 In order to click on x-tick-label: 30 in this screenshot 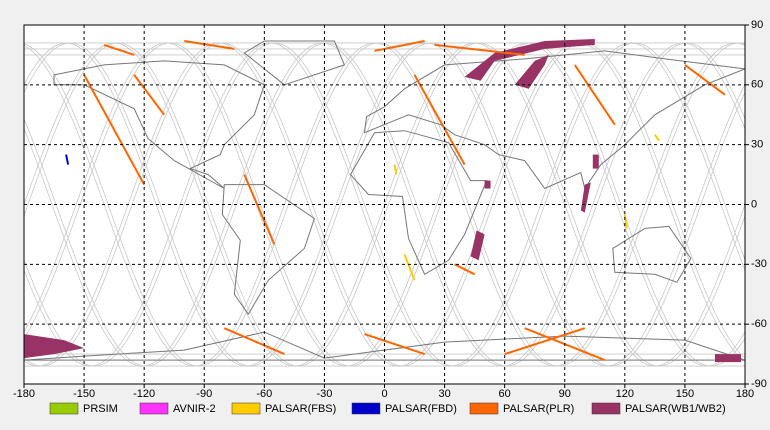, I will do `click(444, 394)`.